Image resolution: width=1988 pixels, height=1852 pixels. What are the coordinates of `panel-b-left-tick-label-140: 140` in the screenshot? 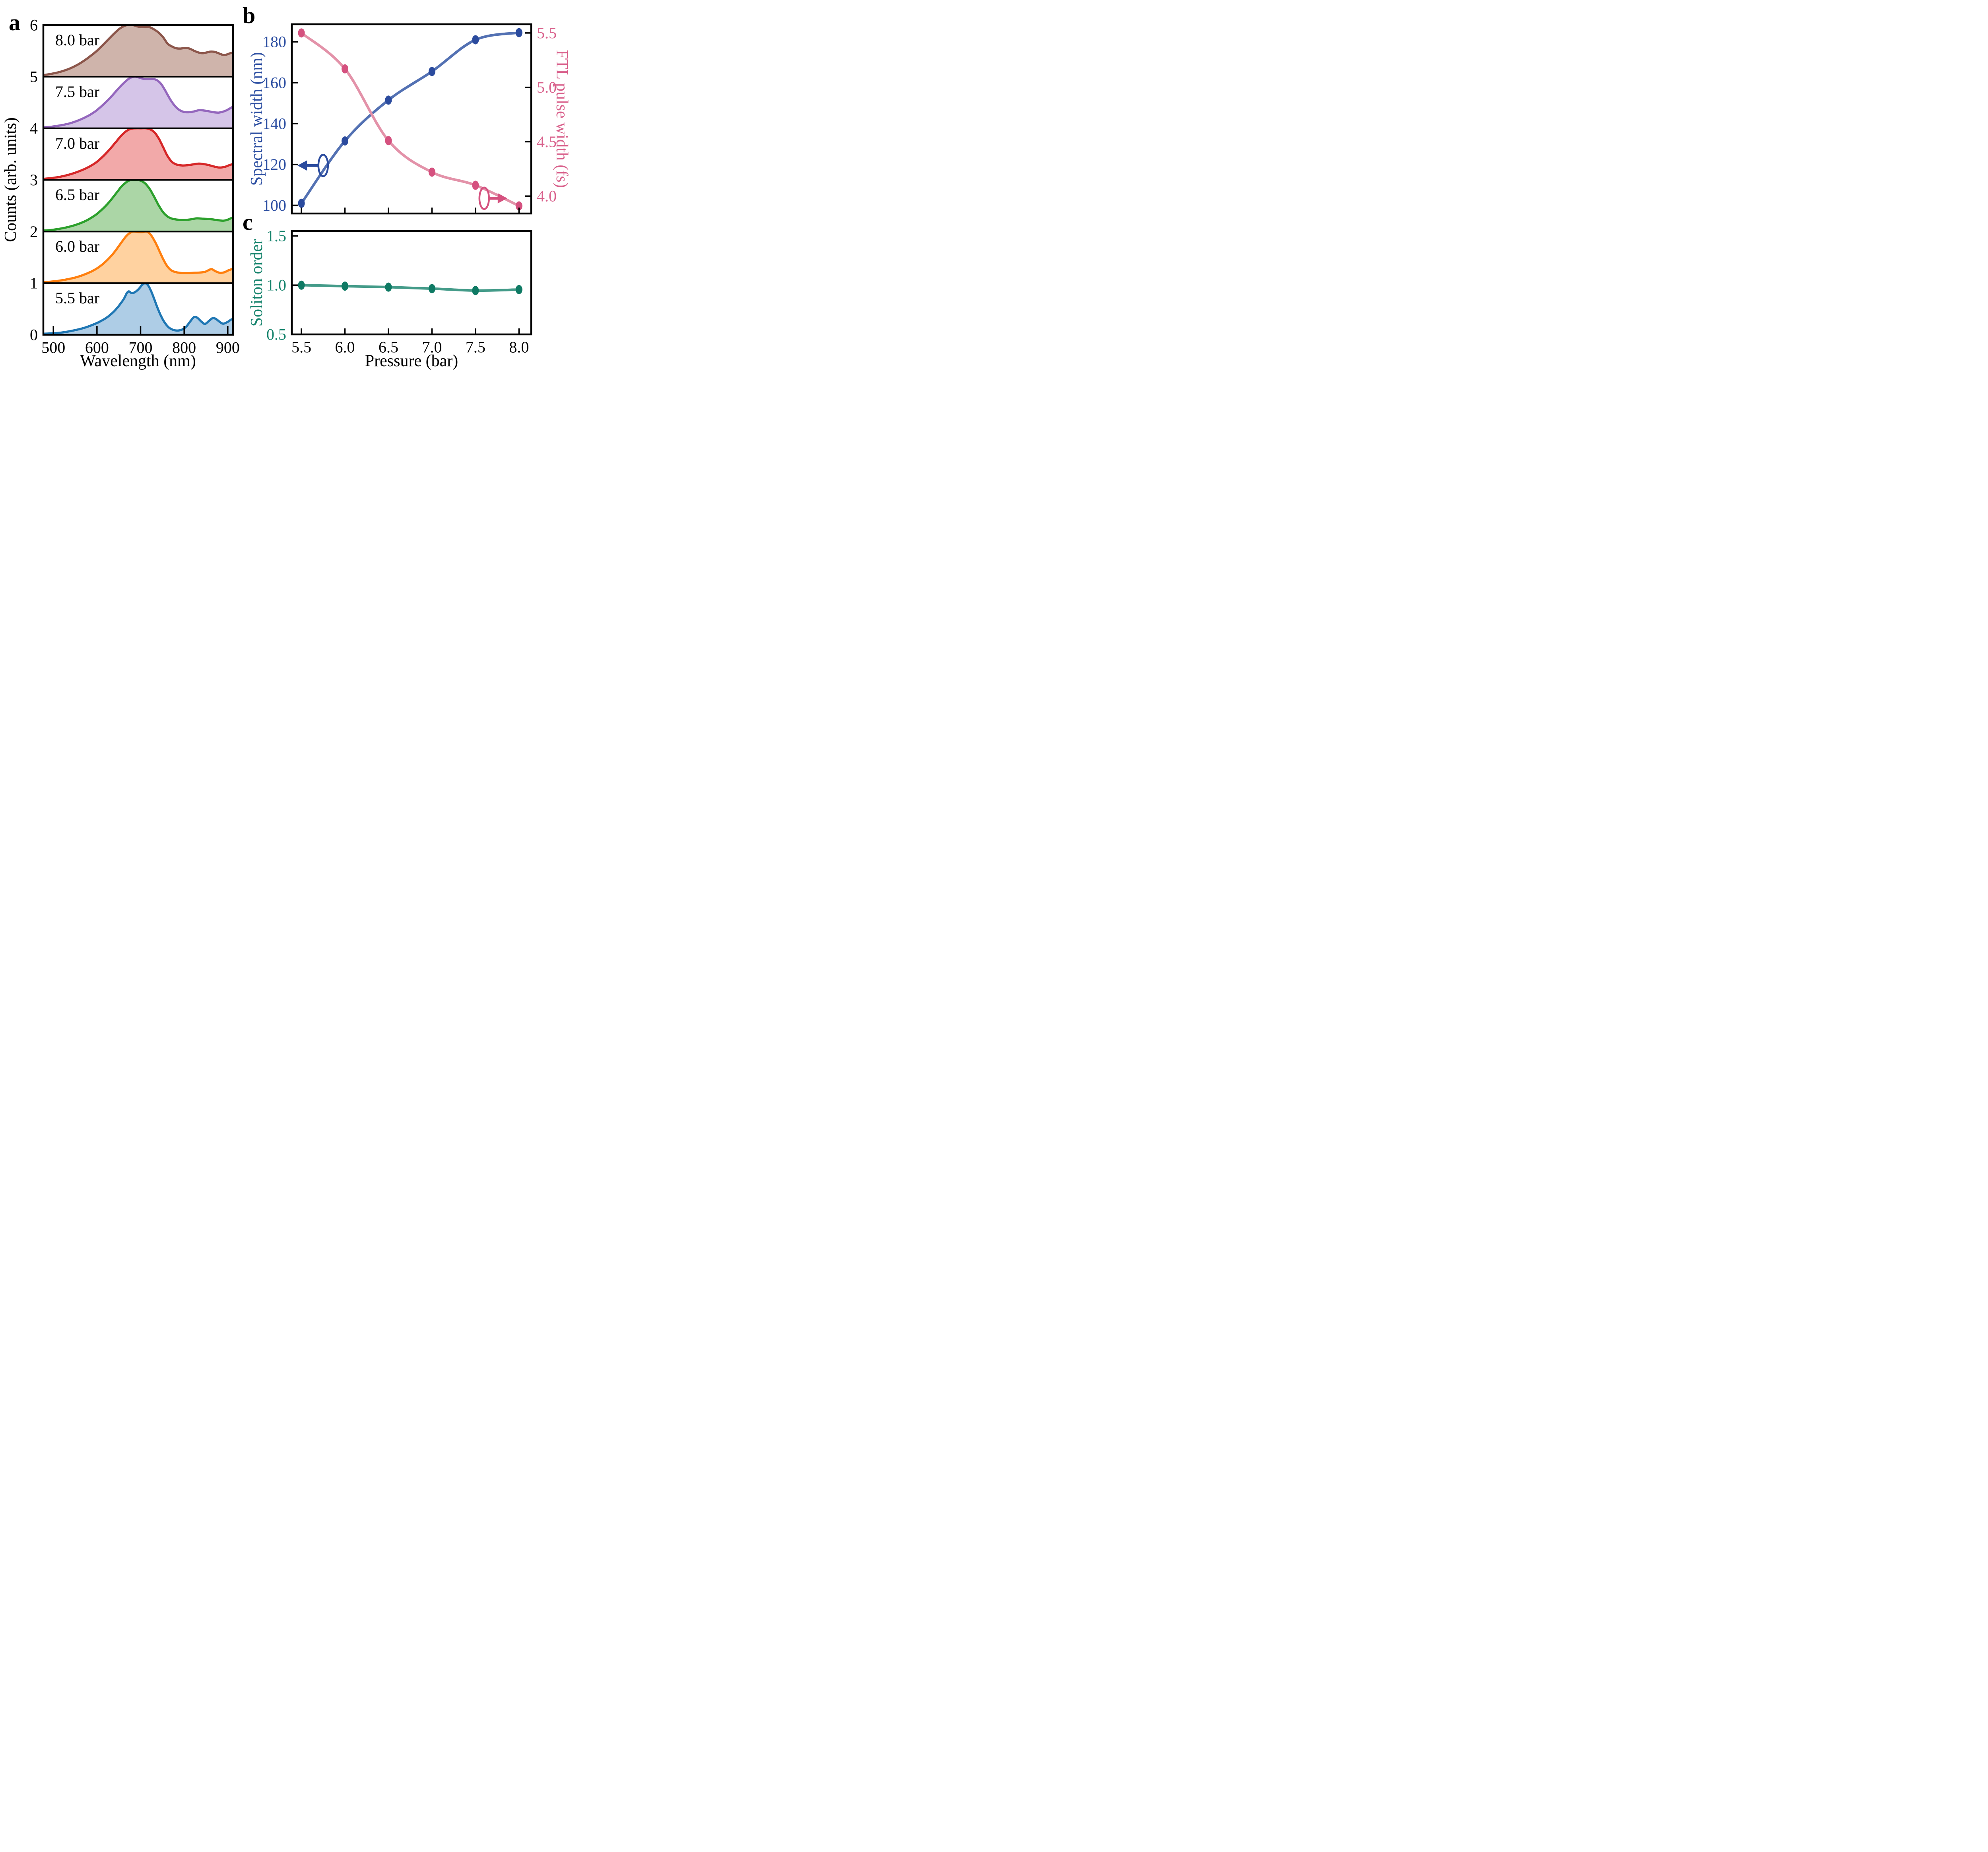 It's located at (274, 124).